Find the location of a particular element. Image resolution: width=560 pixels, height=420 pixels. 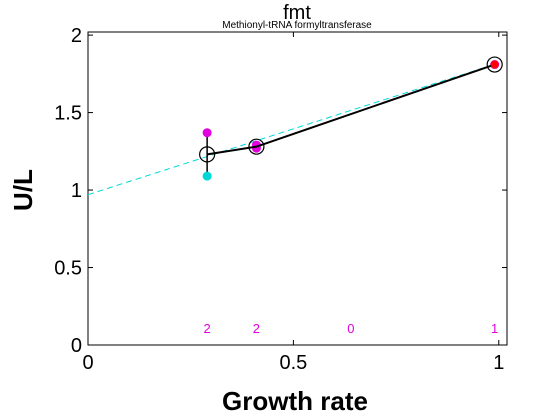

y-tick-label: 0.5 is located at coordinates (68, 269).